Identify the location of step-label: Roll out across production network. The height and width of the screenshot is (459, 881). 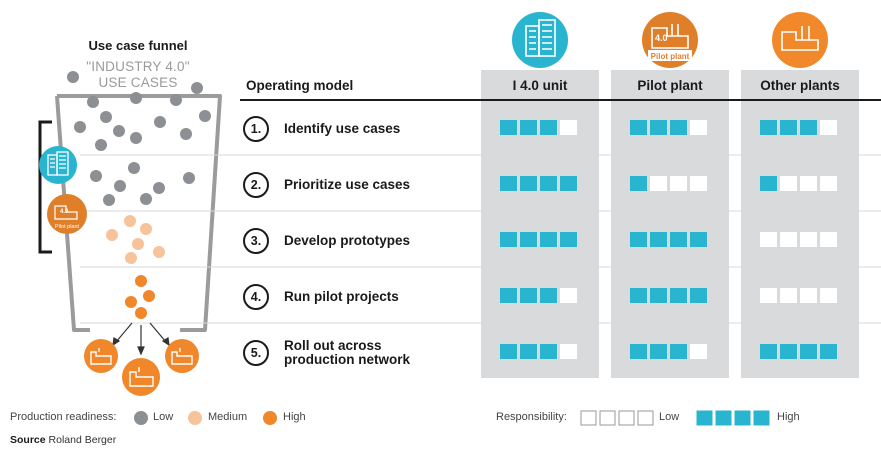
(347, 353).